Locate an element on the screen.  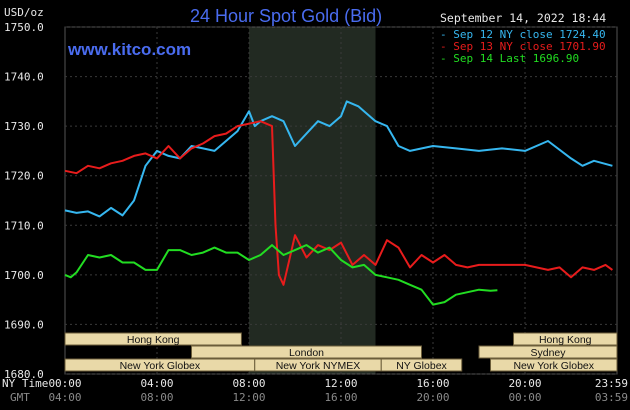
y-tick-label: 1720.0 is located at coordinates (24, 176).